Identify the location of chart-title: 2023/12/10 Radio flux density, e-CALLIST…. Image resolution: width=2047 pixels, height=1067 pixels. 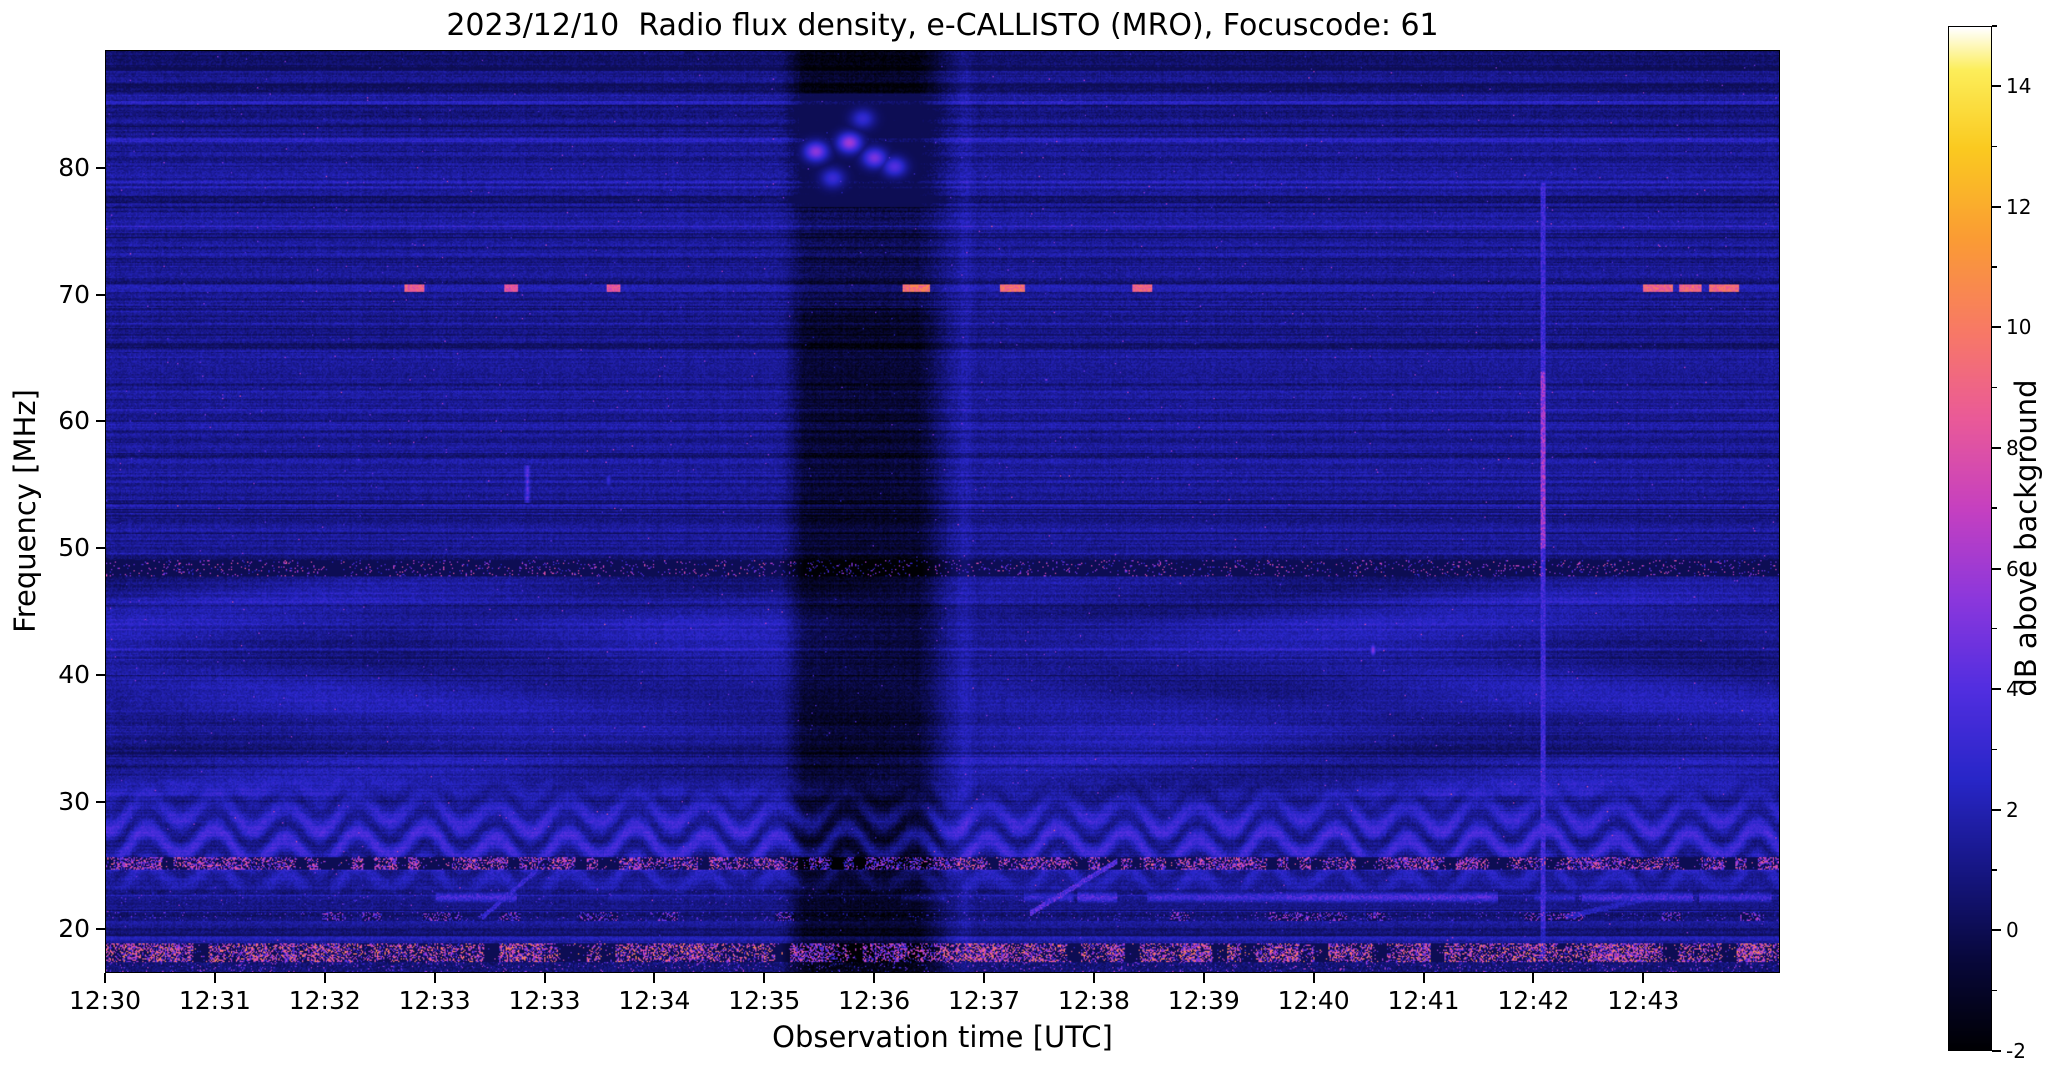
(942, 25).